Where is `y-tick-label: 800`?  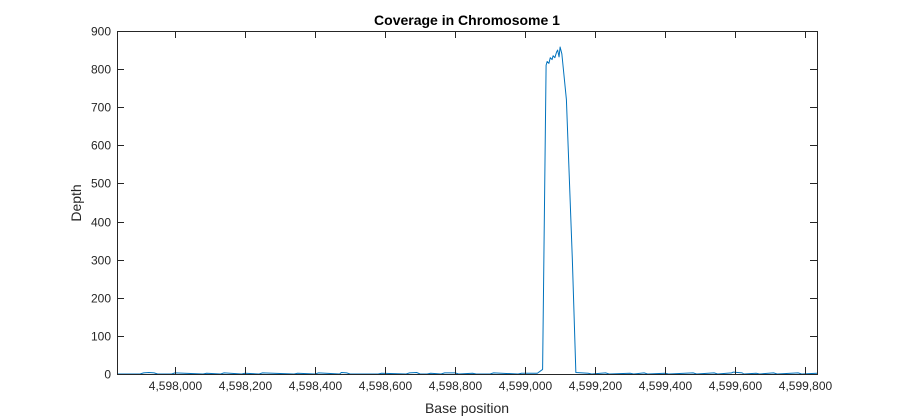 y-tick-label: 800 is located at coordinates (101, 70).